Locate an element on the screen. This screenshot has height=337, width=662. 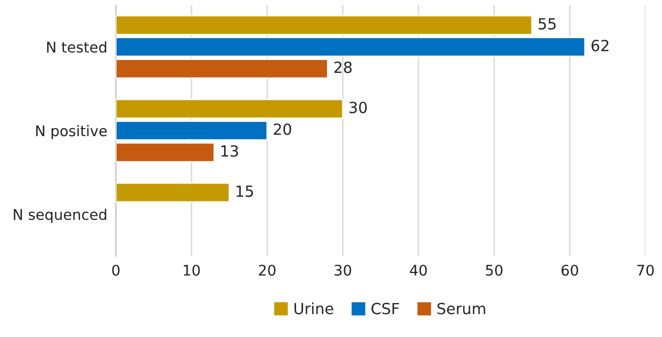
data-label: 55 is located at coordinates (547, 24).